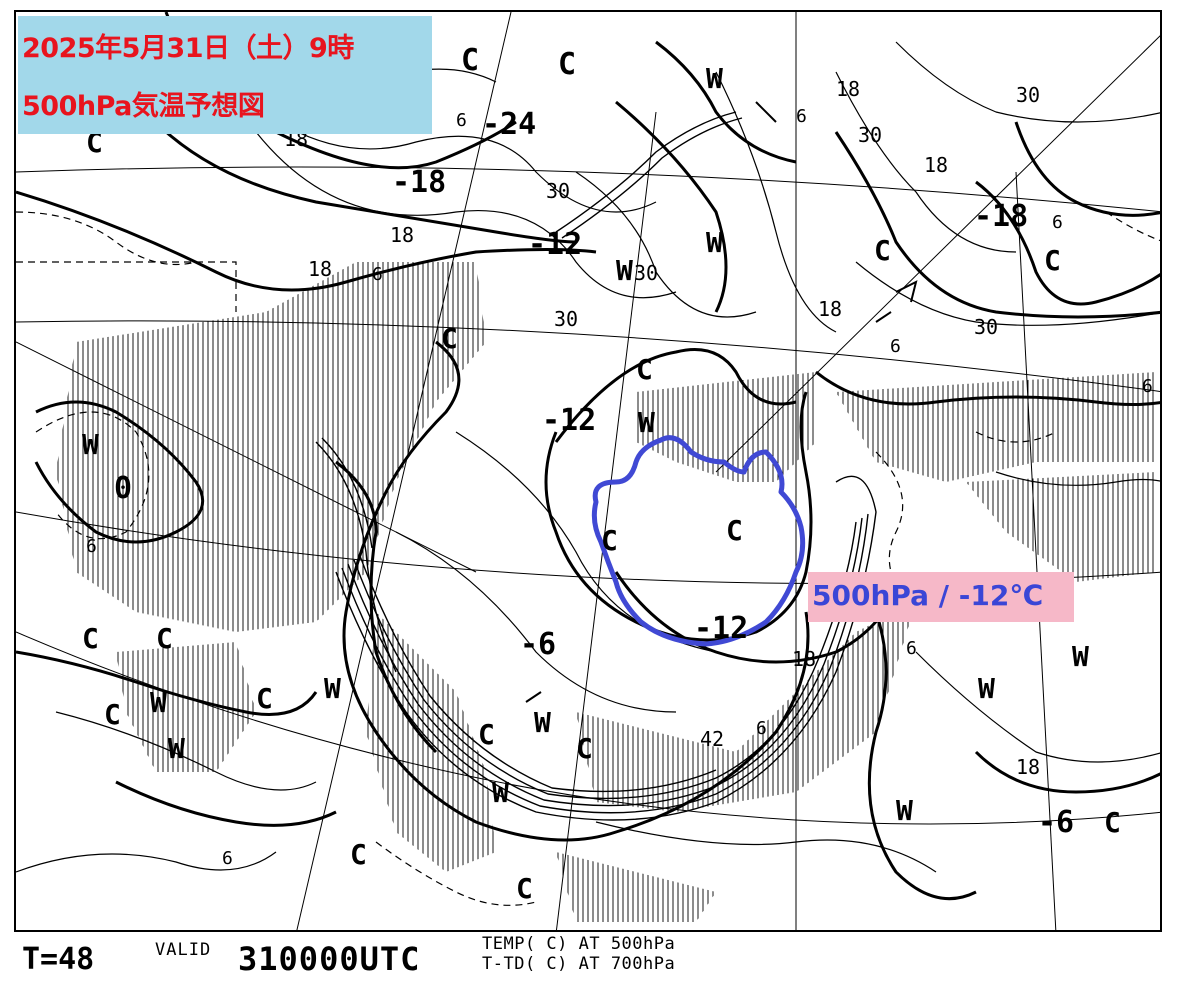 Image resolution: width=1179 pixels, height=985 pixels. Describe the element at coordinates (123, 488) in the screenshot. I see `isotherm-label: 0` at that location.